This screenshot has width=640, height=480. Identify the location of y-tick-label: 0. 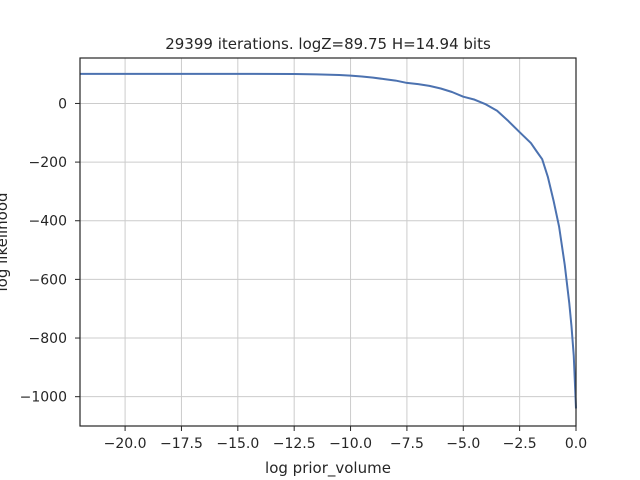
(62, 104).